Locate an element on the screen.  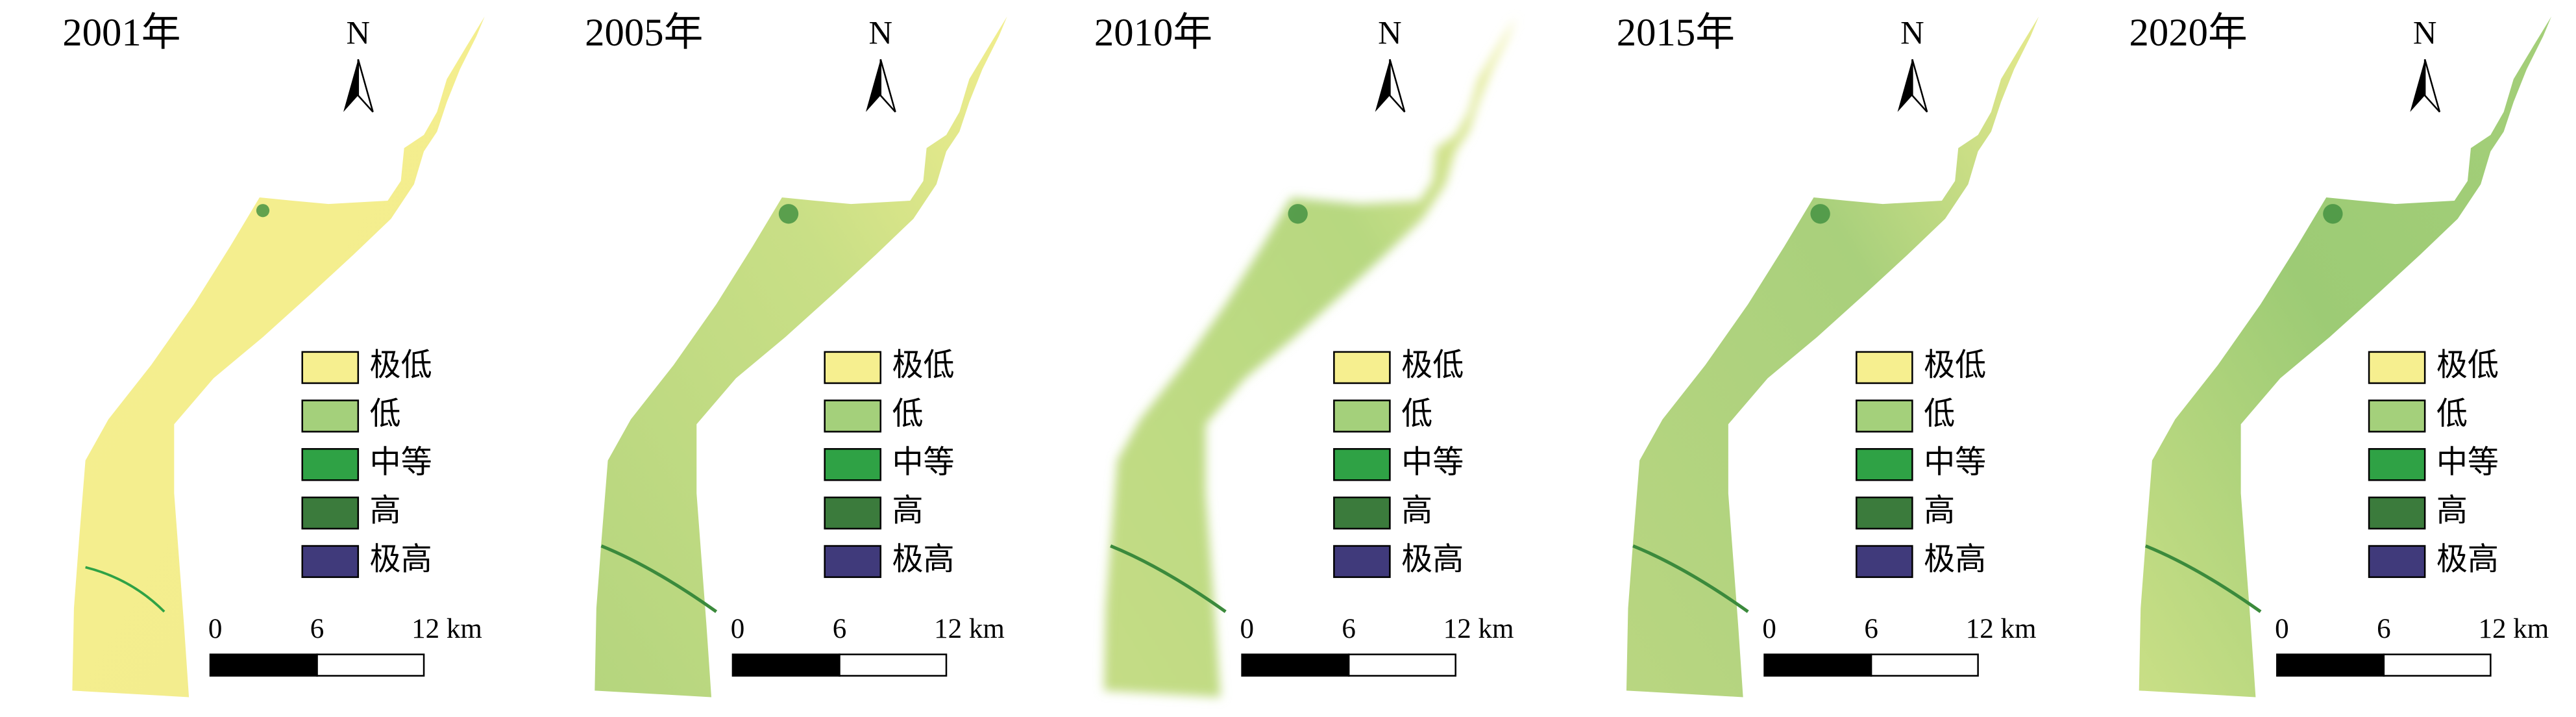
panel-title: 2020年 is located at coordinates (2188, 33).